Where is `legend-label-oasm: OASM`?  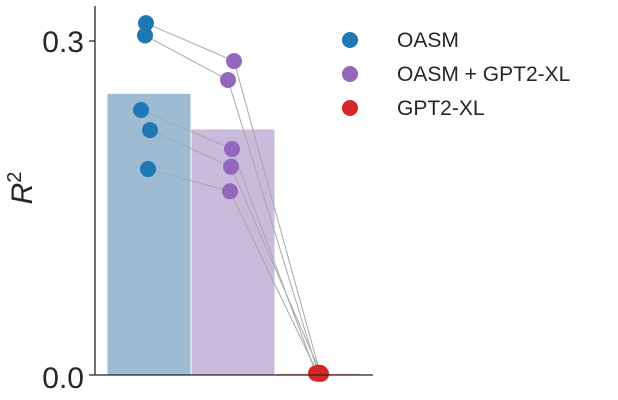 legend-label-oasm: OASM is located at coordinates (428, 40).